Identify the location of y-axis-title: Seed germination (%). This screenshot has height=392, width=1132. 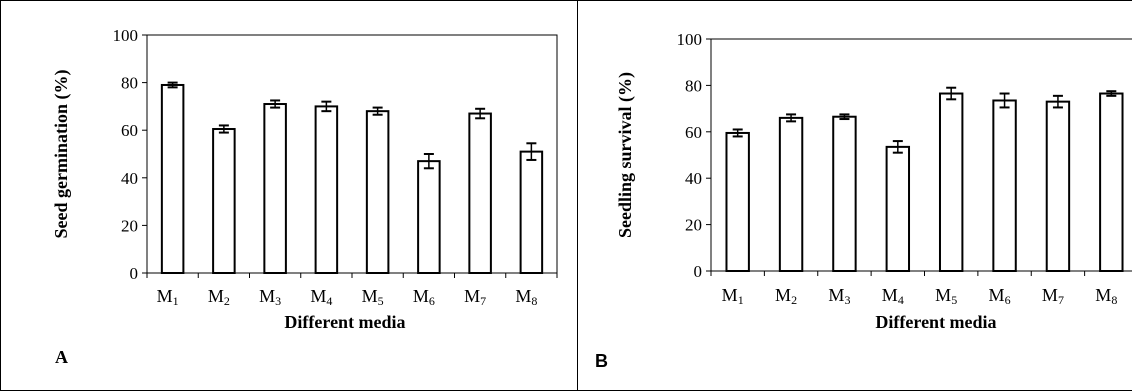
(61, 154).